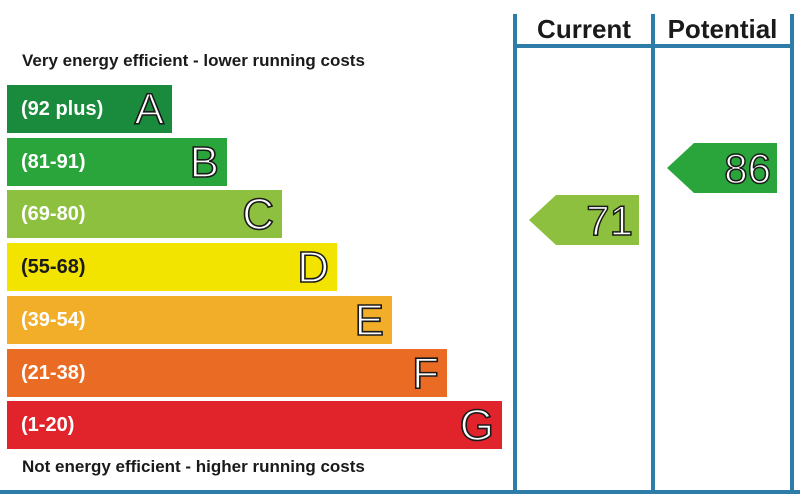 The width and height of the screenshot is (800, 502). Describe the element at coordinates (144, 215) in the screenshot. I see `band-c: (69-80) C` at that location.